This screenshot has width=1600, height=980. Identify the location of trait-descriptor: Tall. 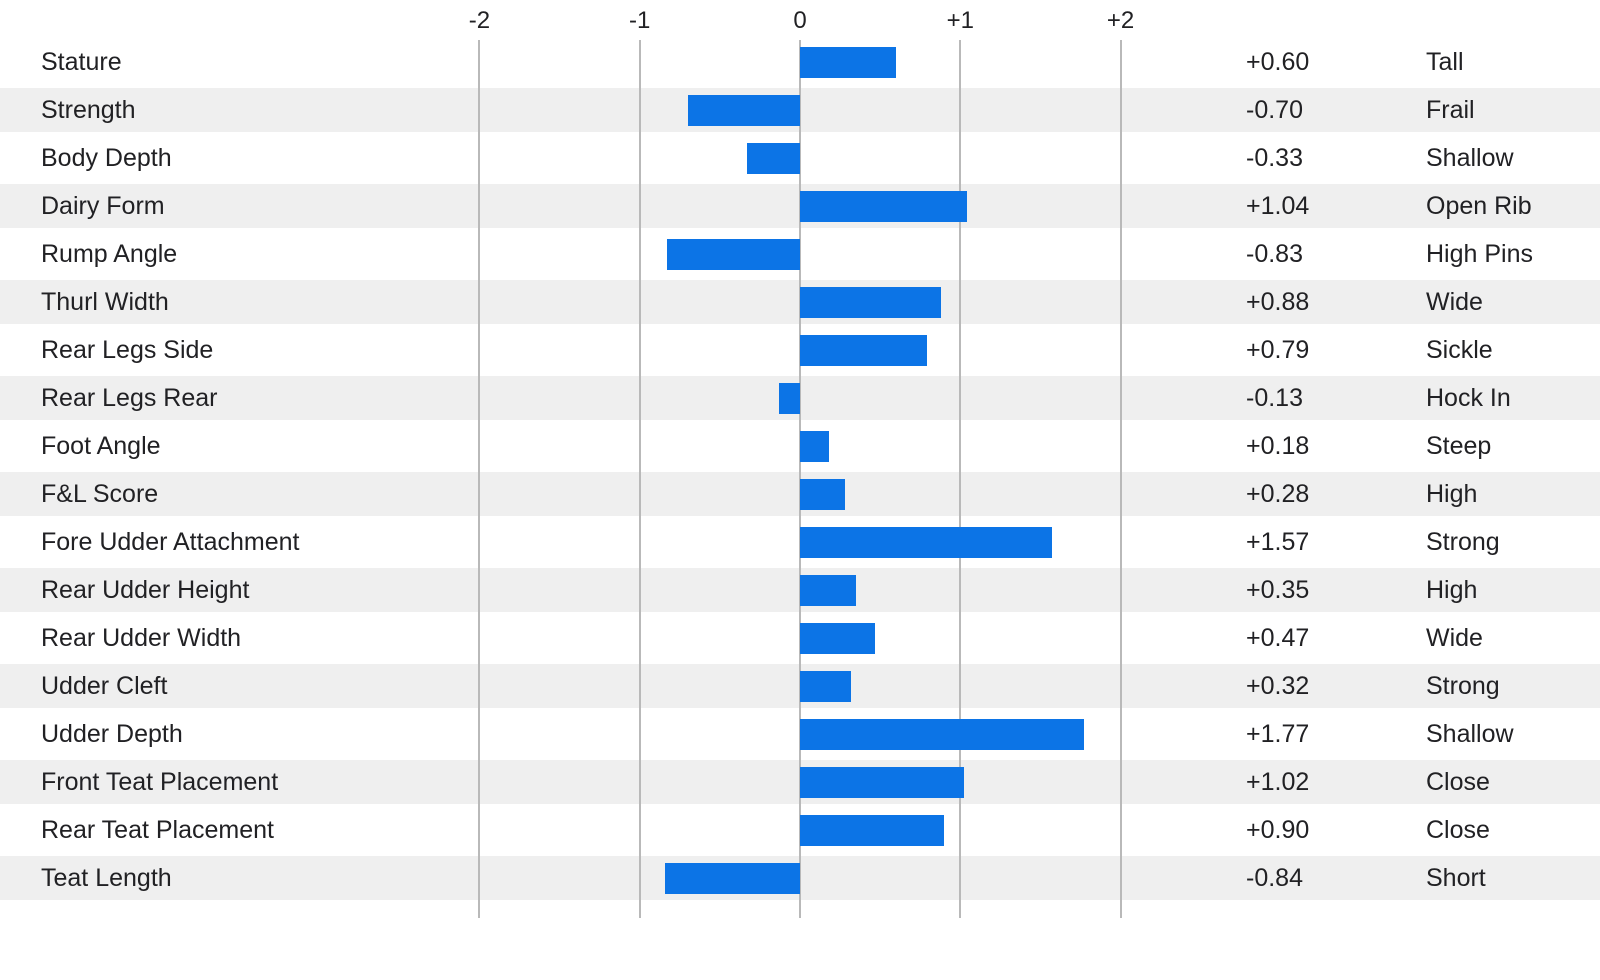
(1445, 61).